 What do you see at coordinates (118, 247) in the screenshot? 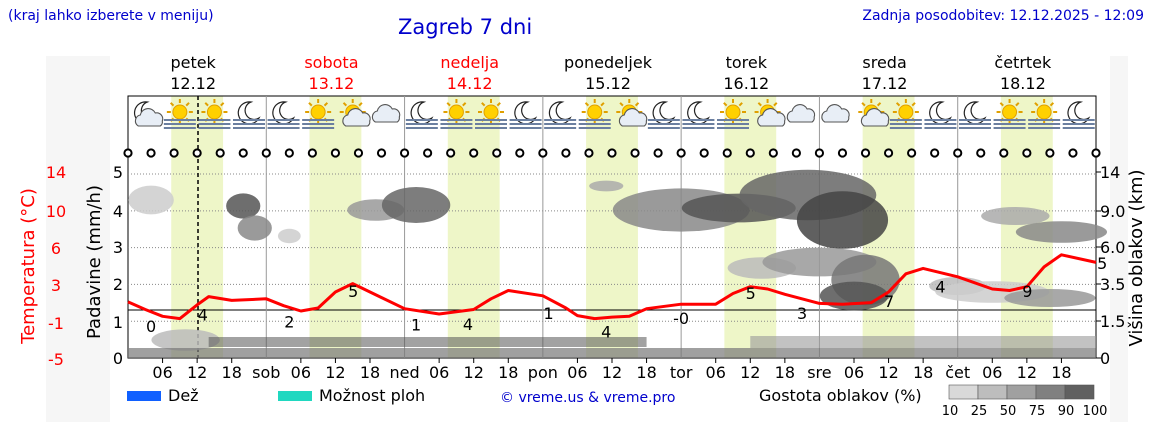
I see `precip-tick-label: 3` at bounding box center [118, 247].